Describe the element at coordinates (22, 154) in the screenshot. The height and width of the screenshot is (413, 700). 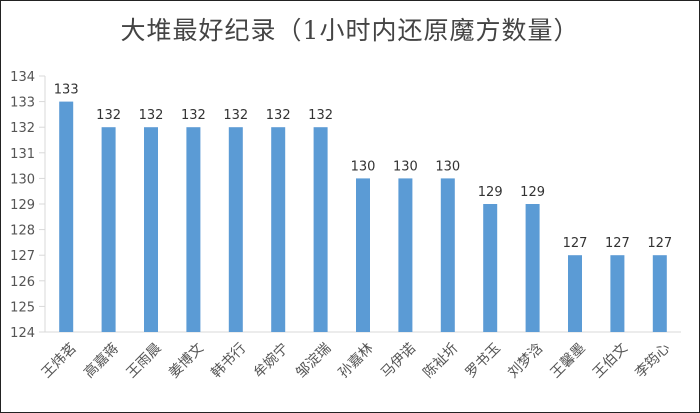
I see `y-tick-label: 131` at that location.